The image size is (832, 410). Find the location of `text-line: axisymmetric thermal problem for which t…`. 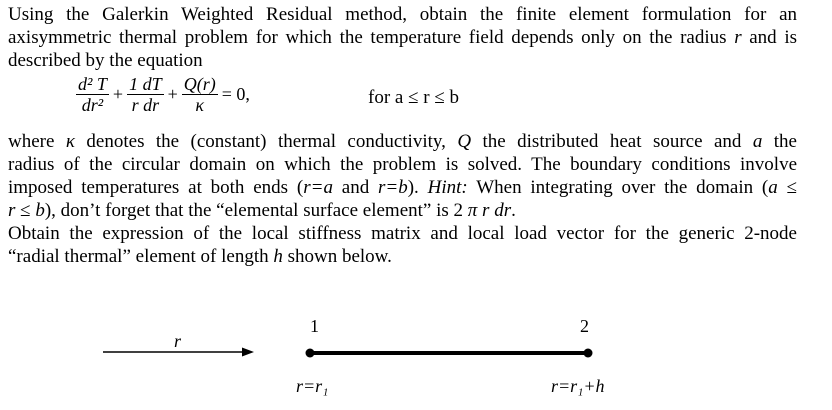

text-line: axisymmetric thermal problem for which t… is located at coordinates (402, 37).